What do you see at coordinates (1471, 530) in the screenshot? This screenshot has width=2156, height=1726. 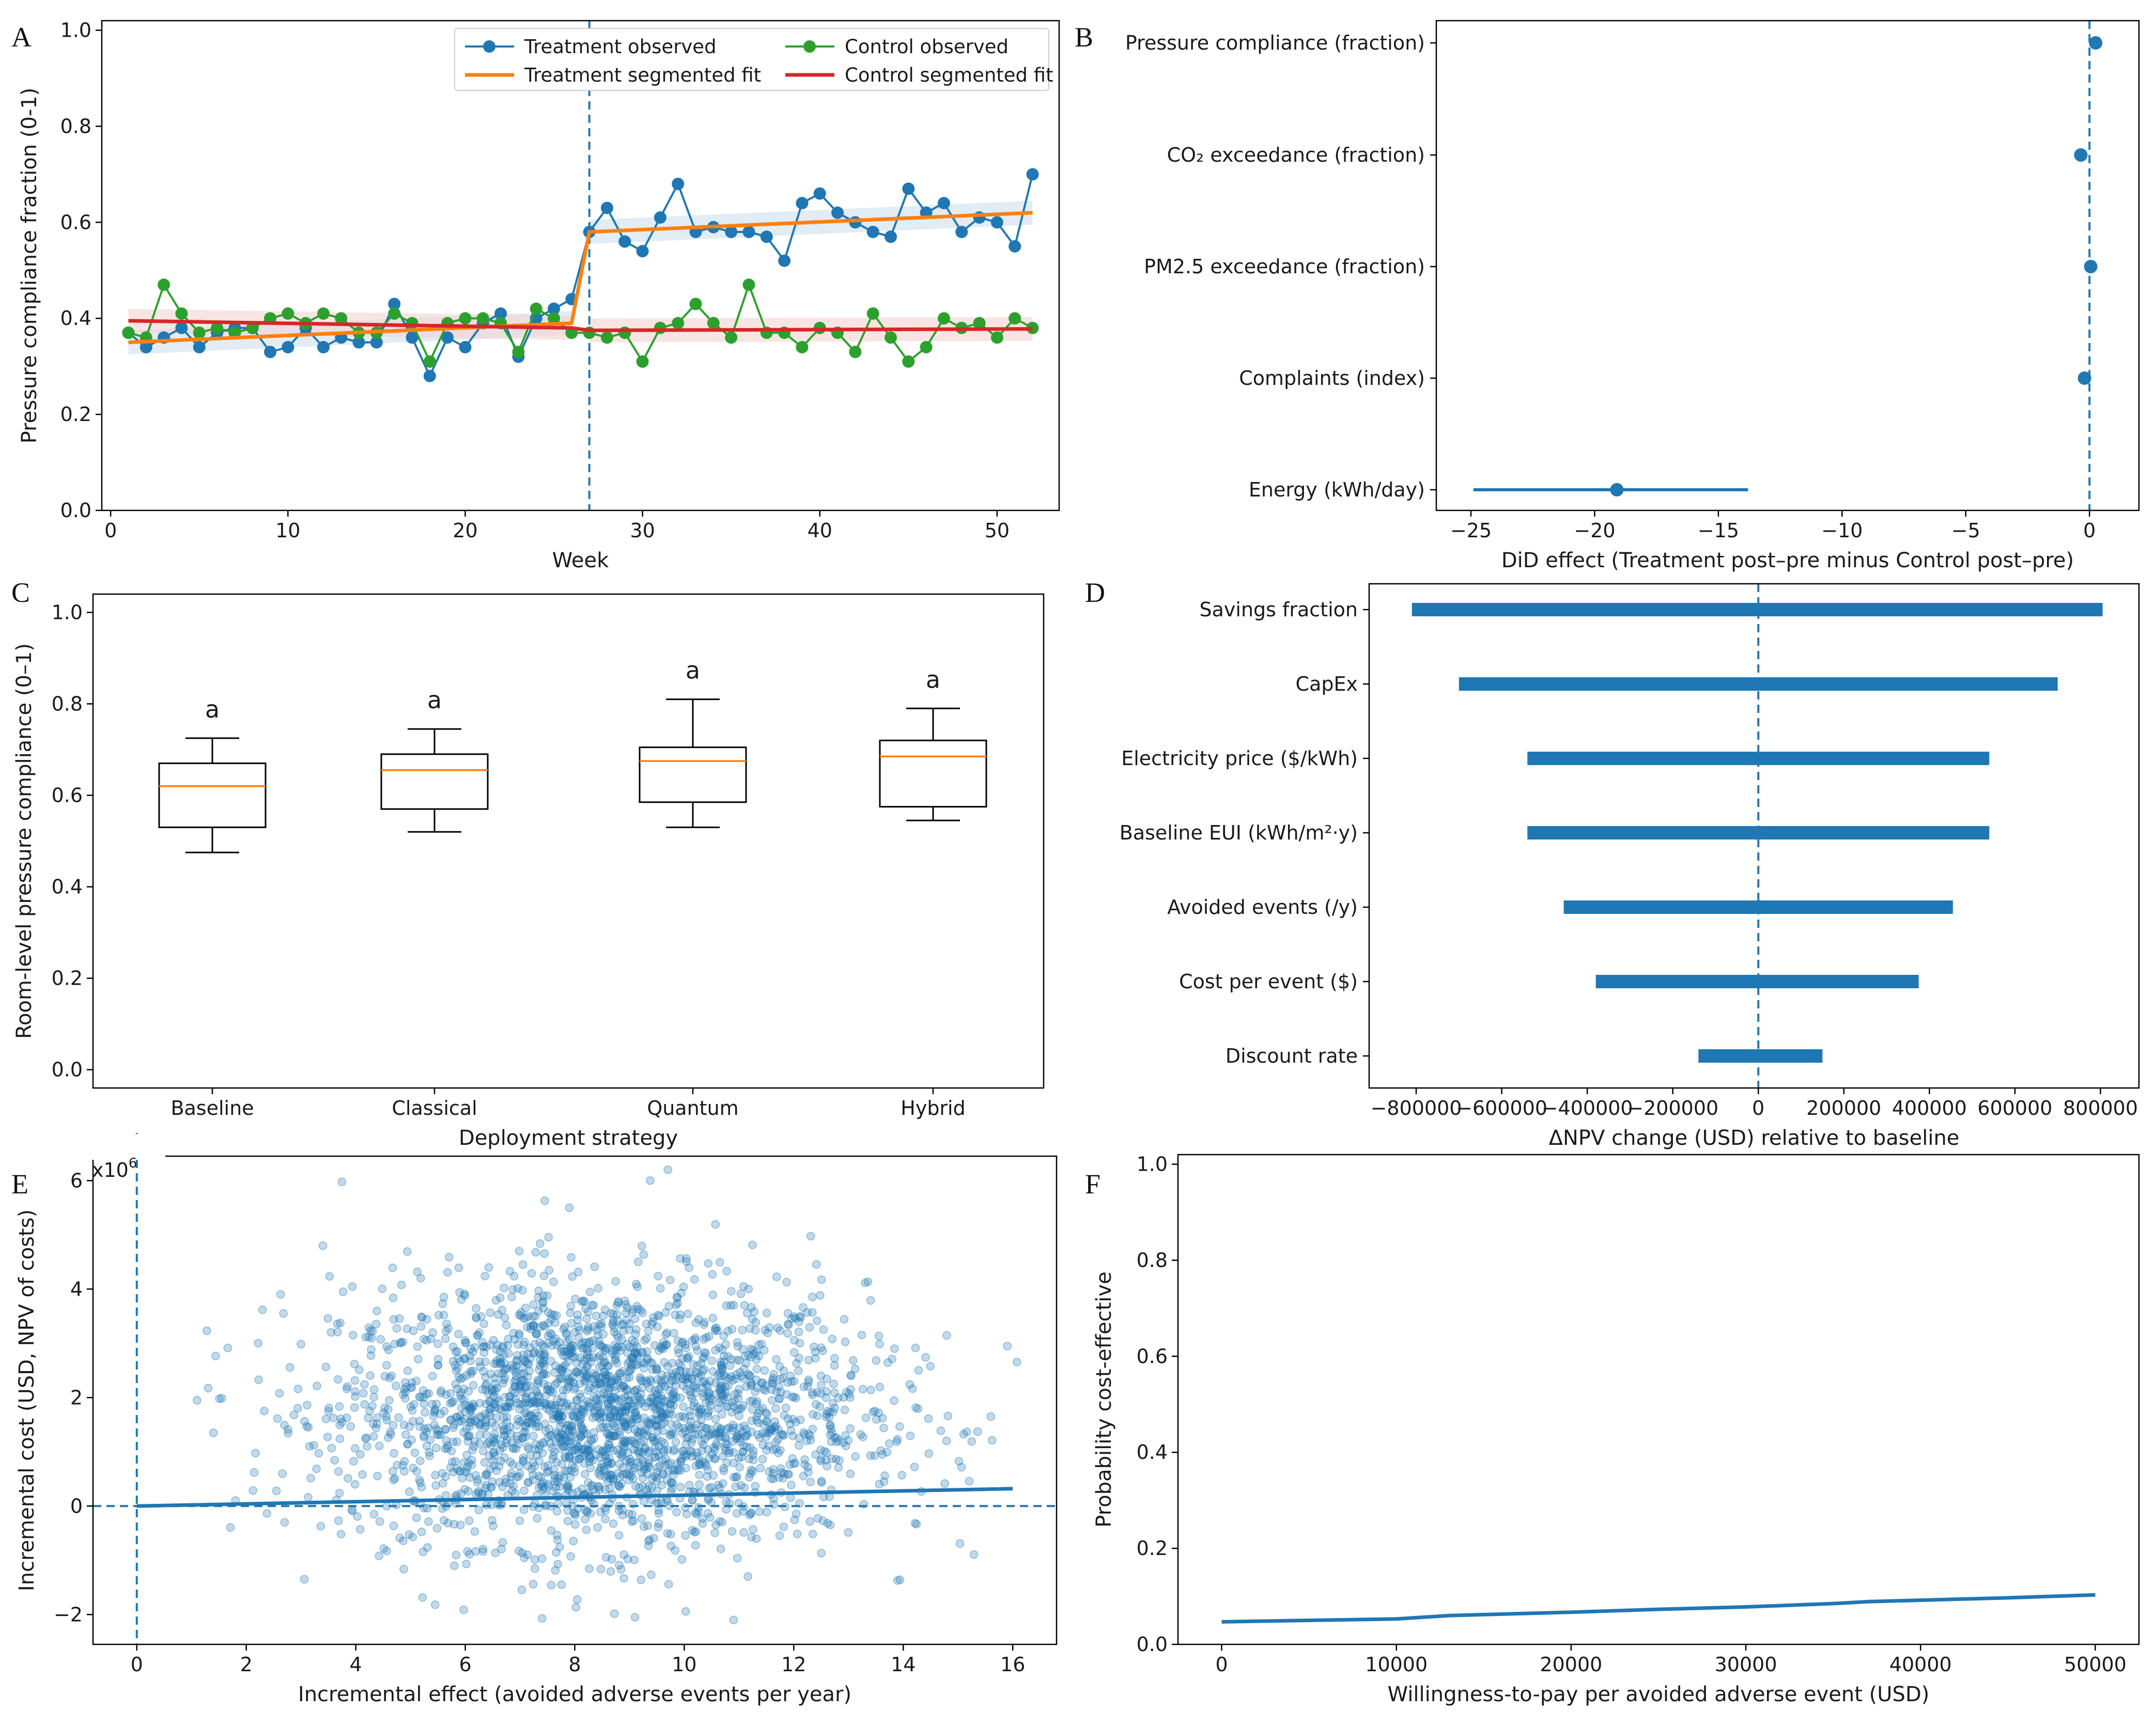 I see `panel-b-x-tick-label: −25` at bounding box center [1471, 530].